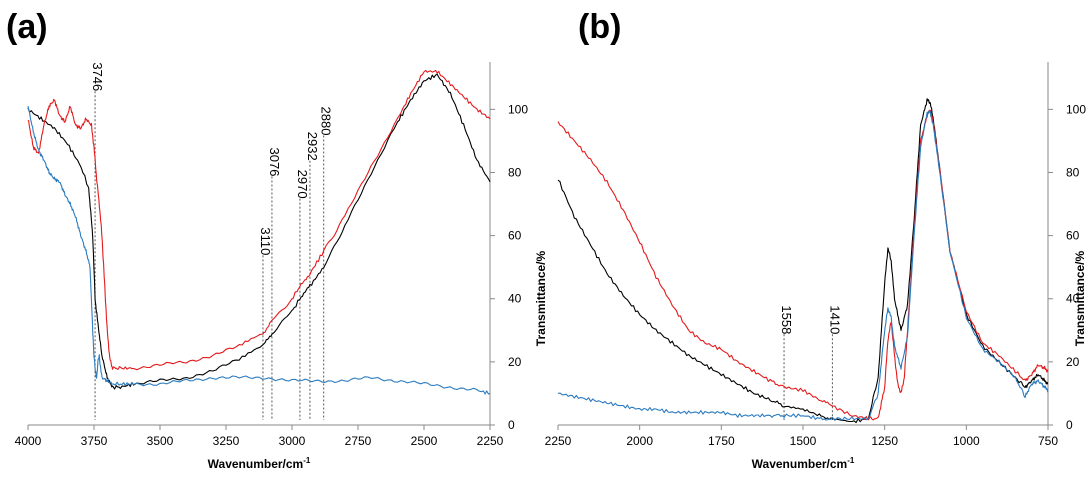 This screenshot has width=1092, height=482. Describe the element at coordinates (160, 441) in the screenshot. I see `x-tick-label: 3500` at that location.